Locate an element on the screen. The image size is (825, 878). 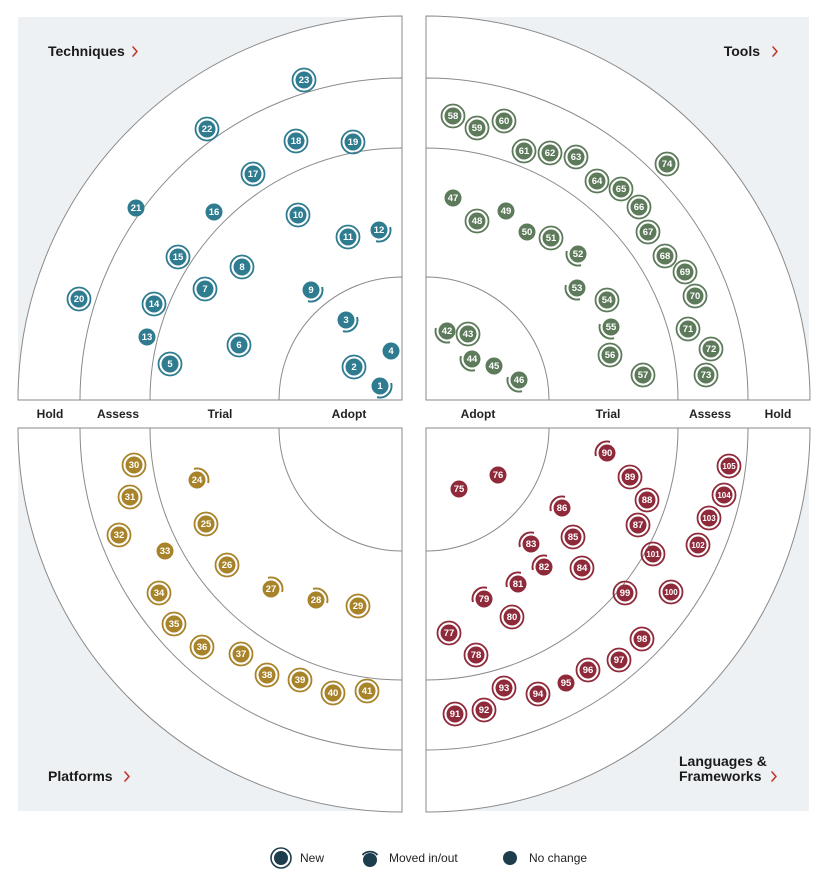
blip-62: 62 is located at coordinates (550, 153).